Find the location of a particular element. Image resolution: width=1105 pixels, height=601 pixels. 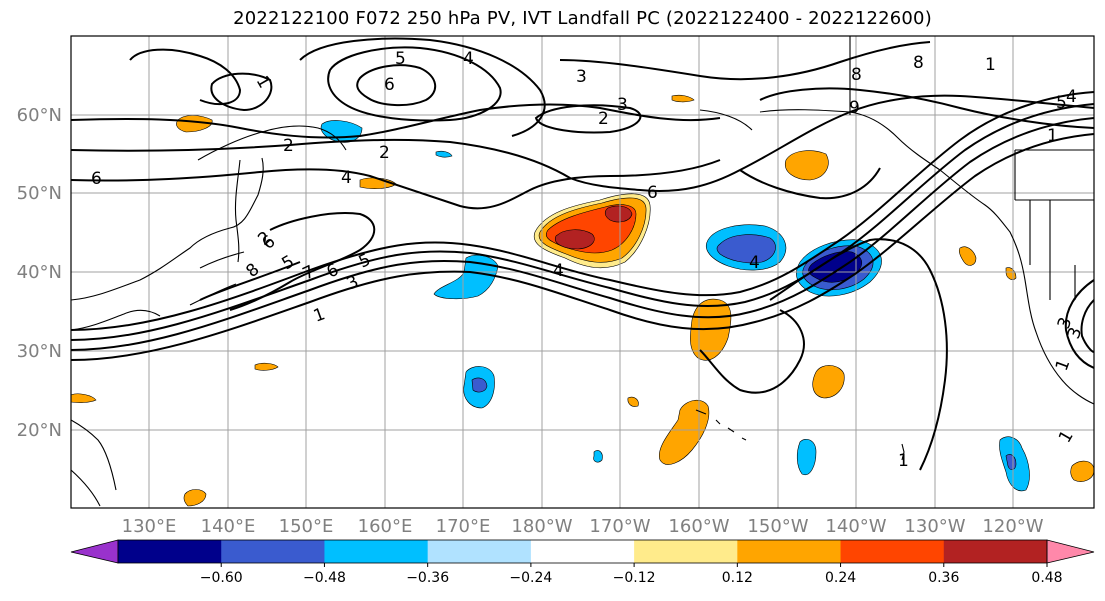

colorbar-tick-label: 0.24 is located at coordinates (840, 578).